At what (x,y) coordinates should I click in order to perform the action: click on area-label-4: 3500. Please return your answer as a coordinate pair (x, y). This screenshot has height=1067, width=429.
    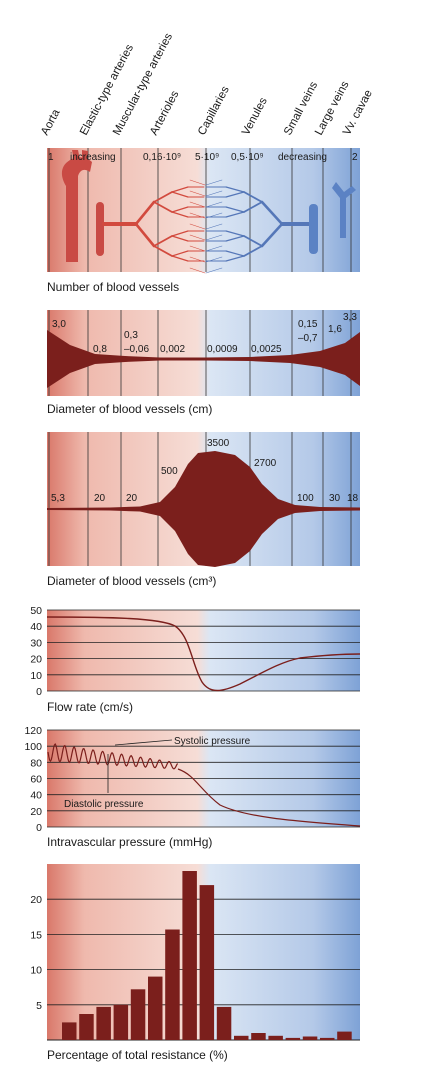
    Looking at the image, I should click on (218, 443).